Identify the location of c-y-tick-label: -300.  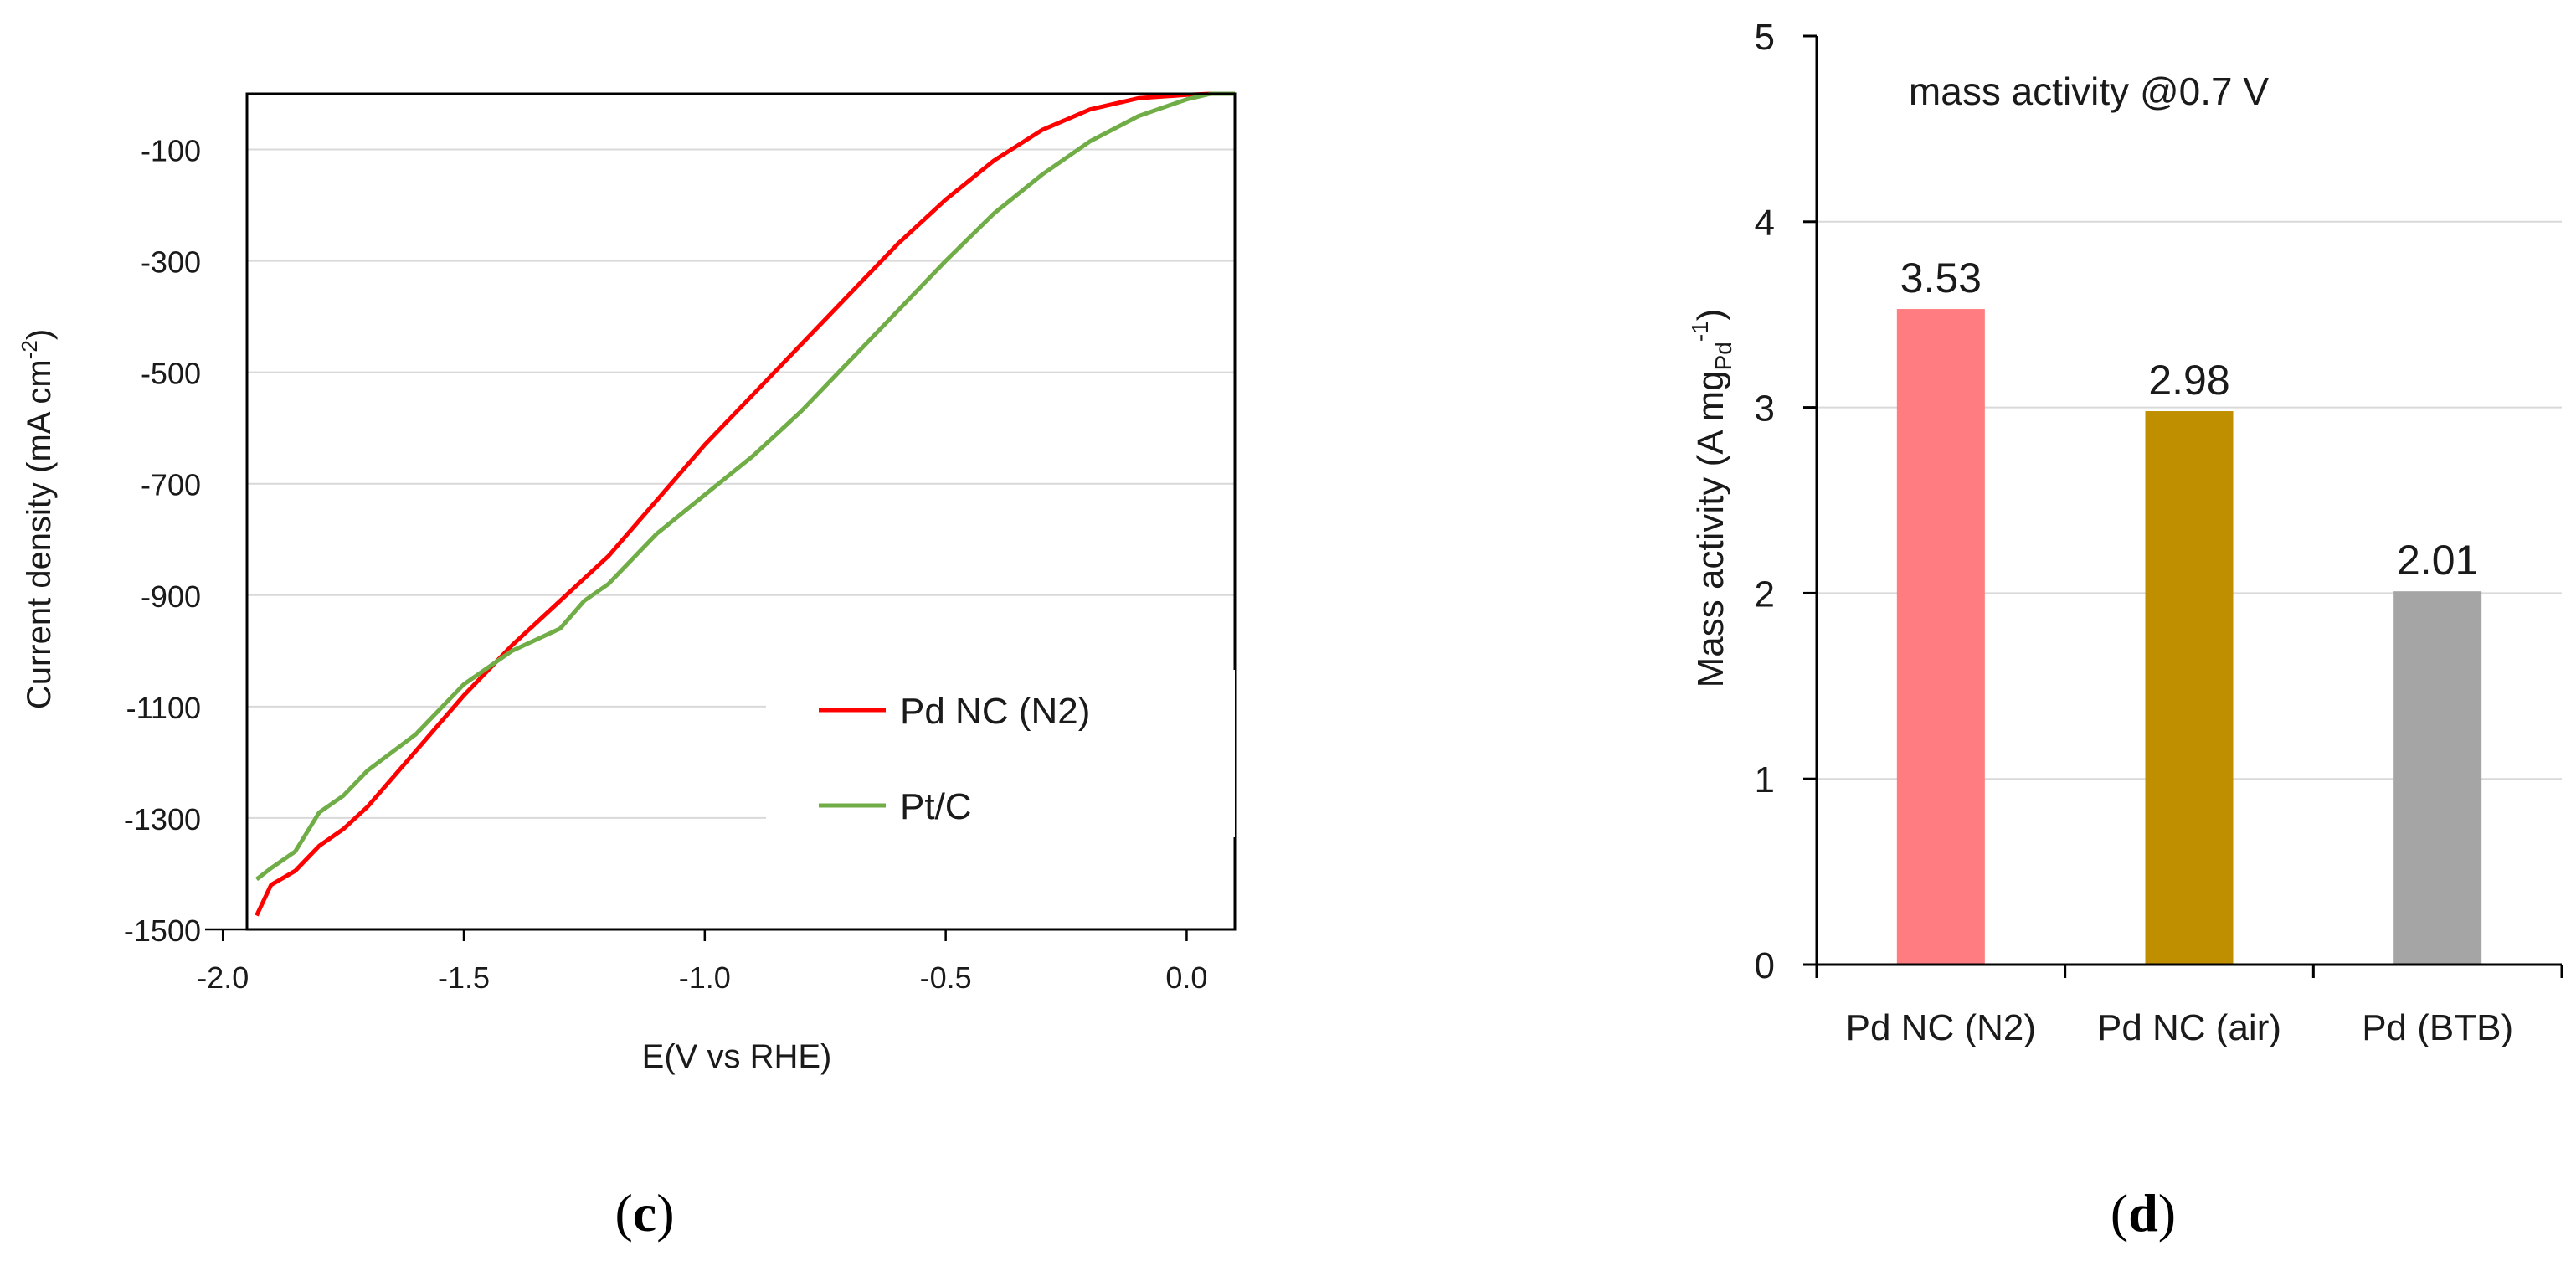
(171, 262).